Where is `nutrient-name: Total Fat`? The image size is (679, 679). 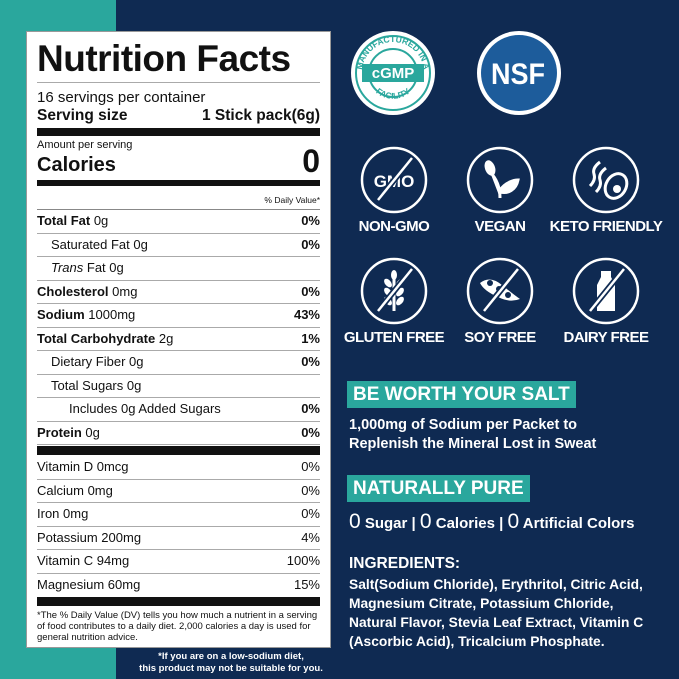 nutrient-name: Total Fat is located at coordinates (64, 220).